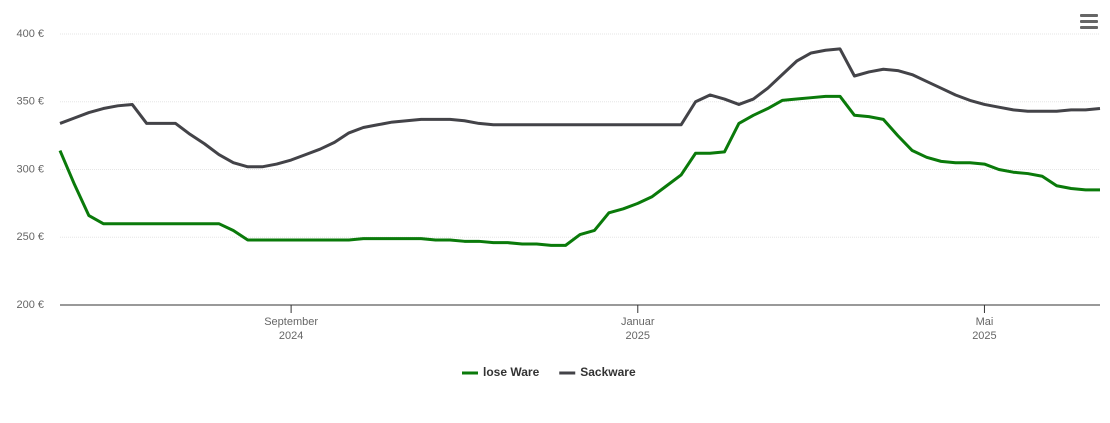  I want to click on y-tick-label: 400 €, so click(30, 34).